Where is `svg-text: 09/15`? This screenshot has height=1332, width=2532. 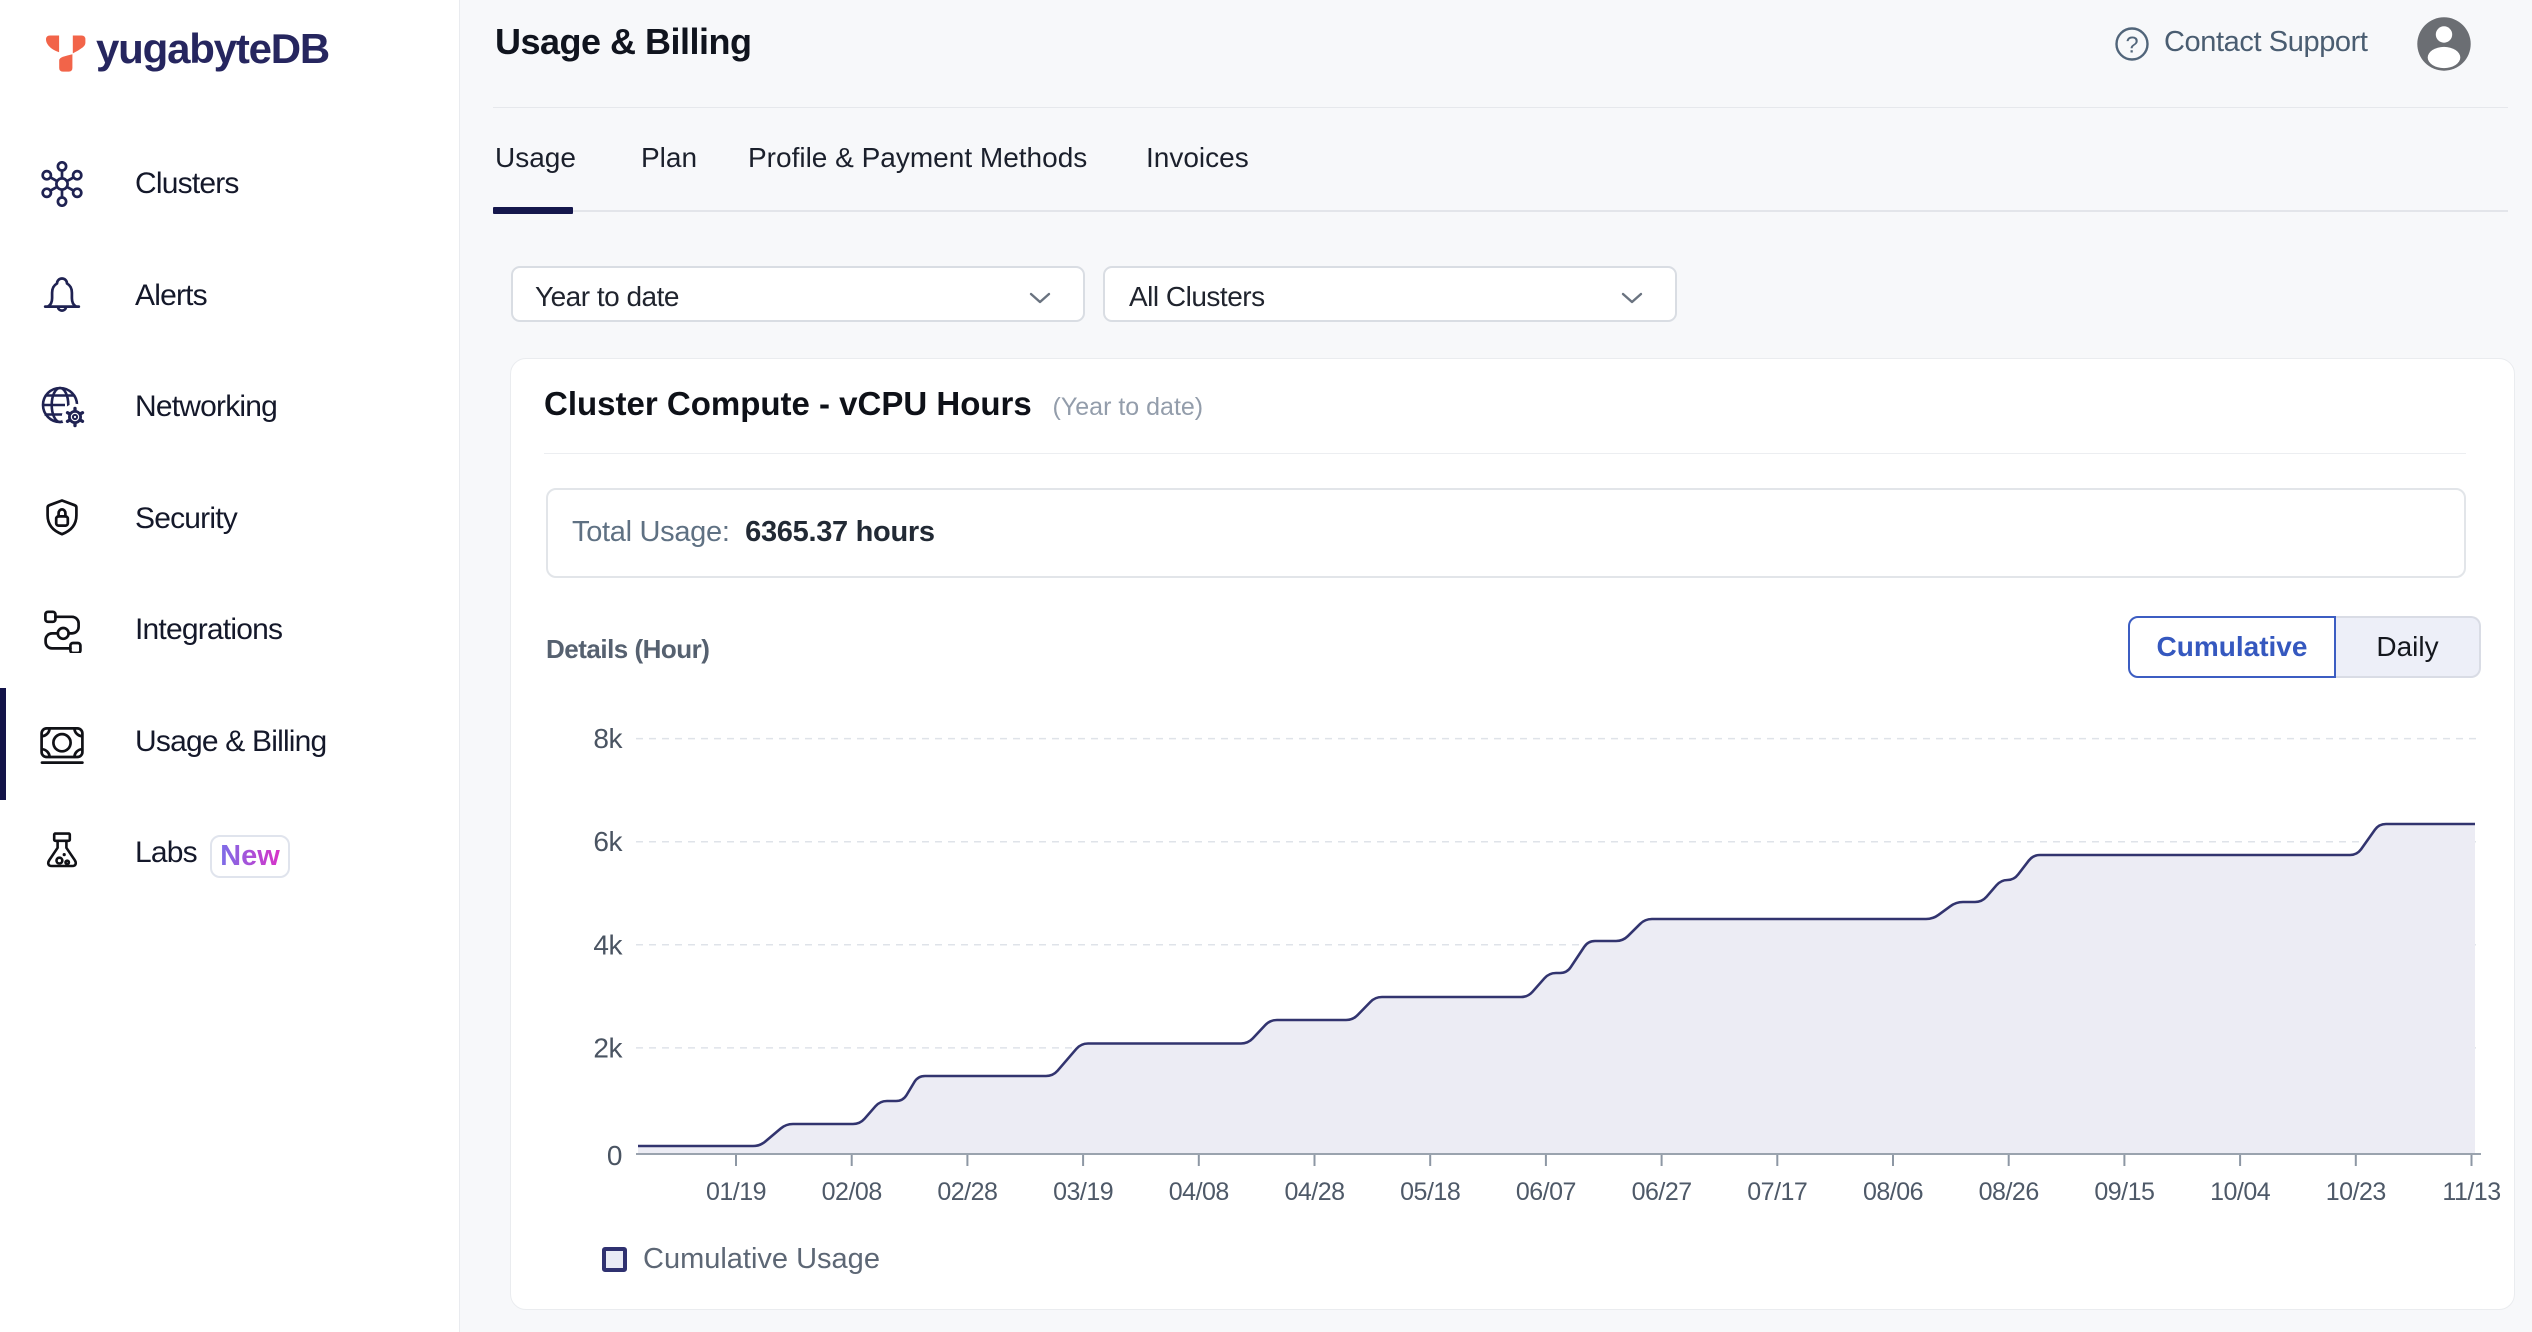
svg-text: 09/15 is located at coordinates (2124, 1192).